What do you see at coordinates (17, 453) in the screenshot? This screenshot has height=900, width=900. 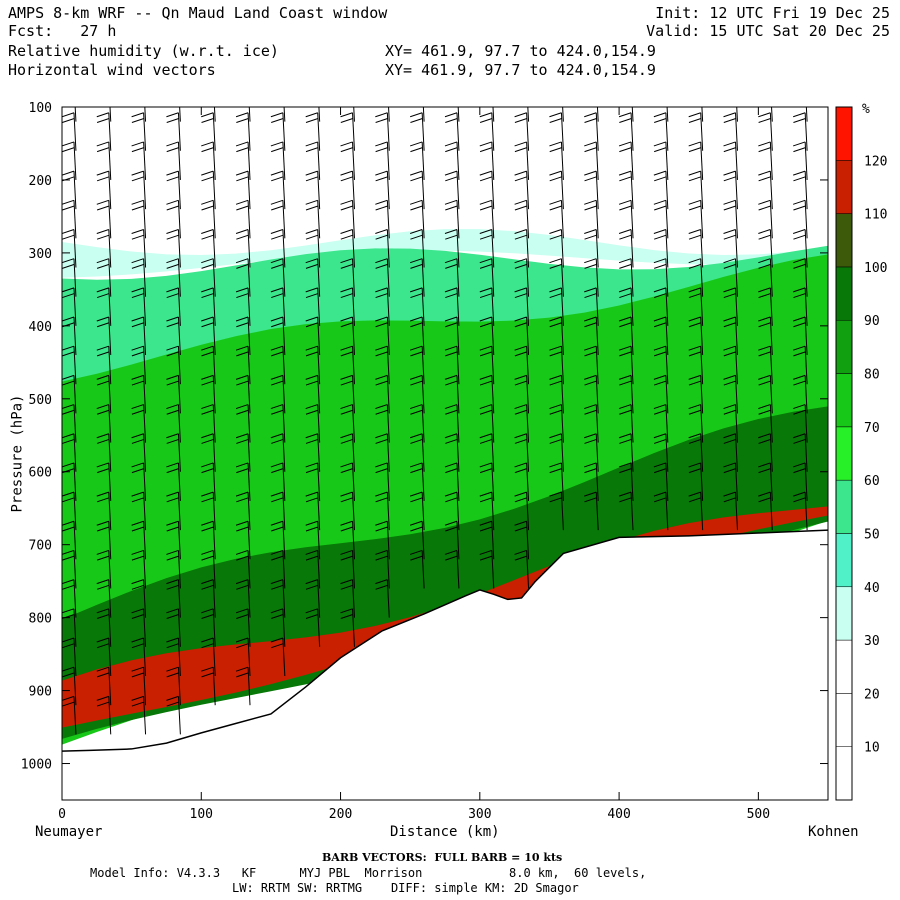 I see `y-axis-label: Pressure (hPa)` at bounding box center [17, 453].